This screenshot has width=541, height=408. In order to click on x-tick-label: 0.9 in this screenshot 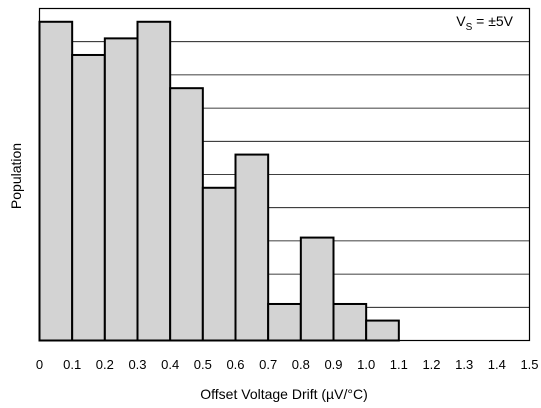, I will do `click(333, 364)`.